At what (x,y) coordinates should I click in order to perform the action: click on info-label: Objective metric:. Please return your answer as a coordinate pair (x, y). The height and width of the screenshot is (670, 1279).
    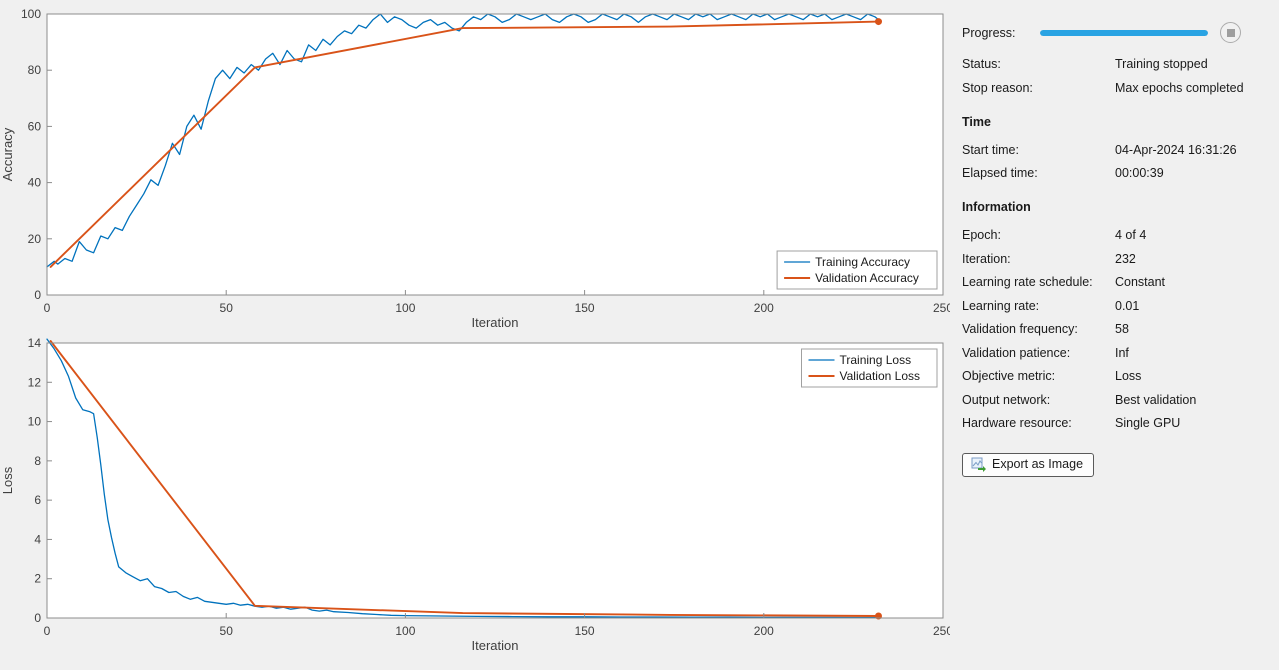
    Looking at the image, I should click on (1009, 376).